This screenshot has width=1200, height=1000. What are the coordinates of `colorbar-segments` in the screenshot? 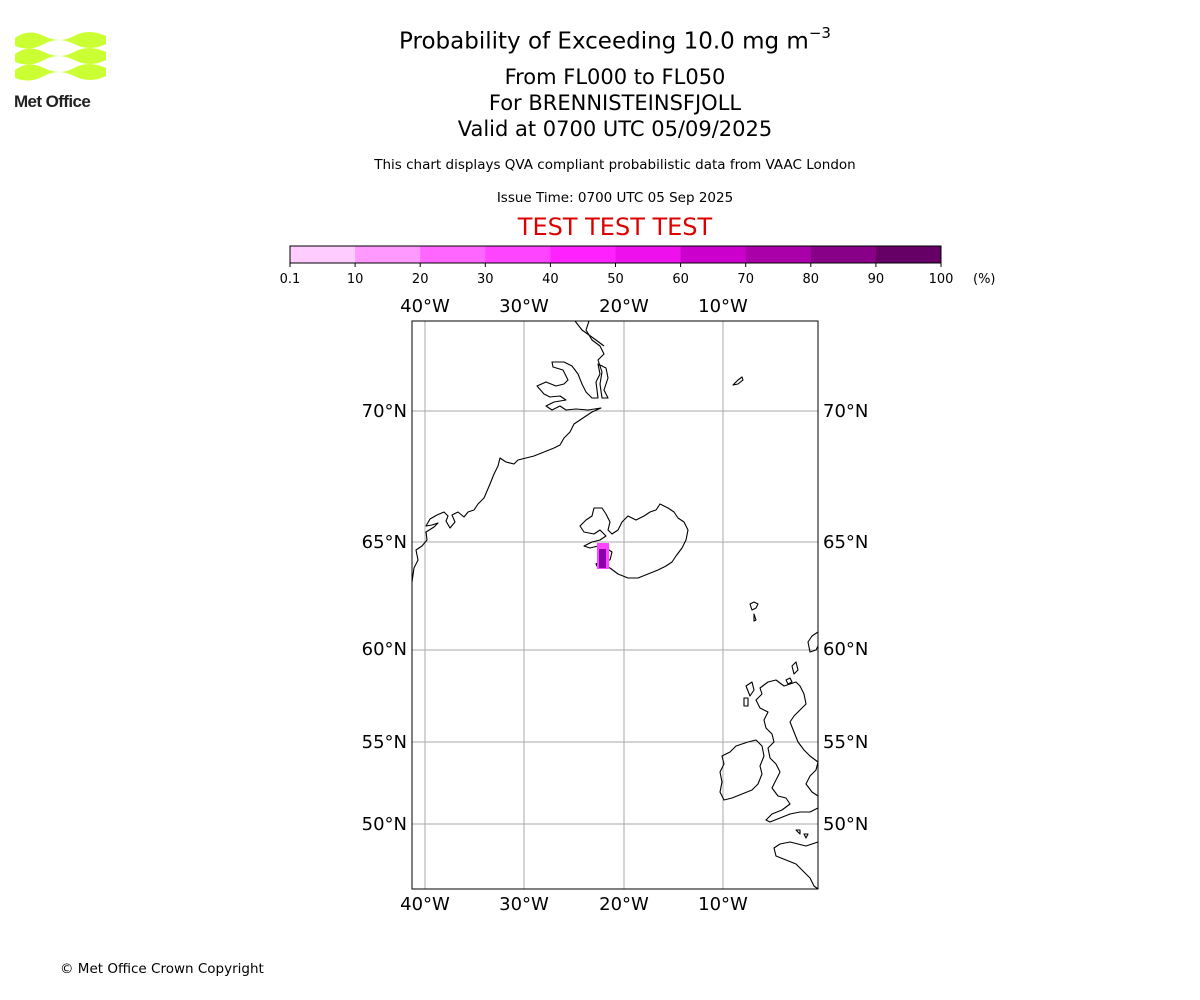 It's located at (616, 254).